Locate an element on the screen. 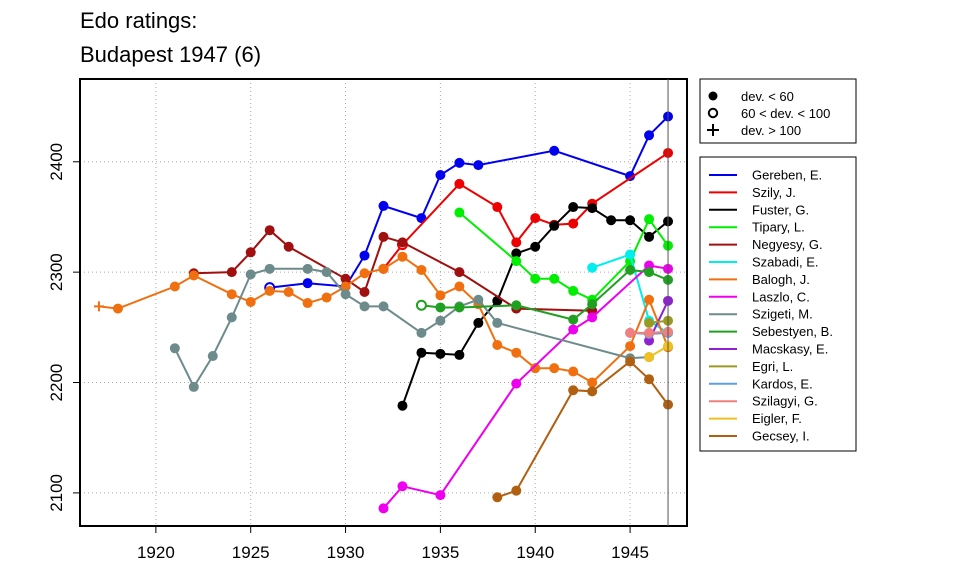 This screenshot has height=576, width=960. legend-filled-circle-icon is located at coordinates (713, 96).